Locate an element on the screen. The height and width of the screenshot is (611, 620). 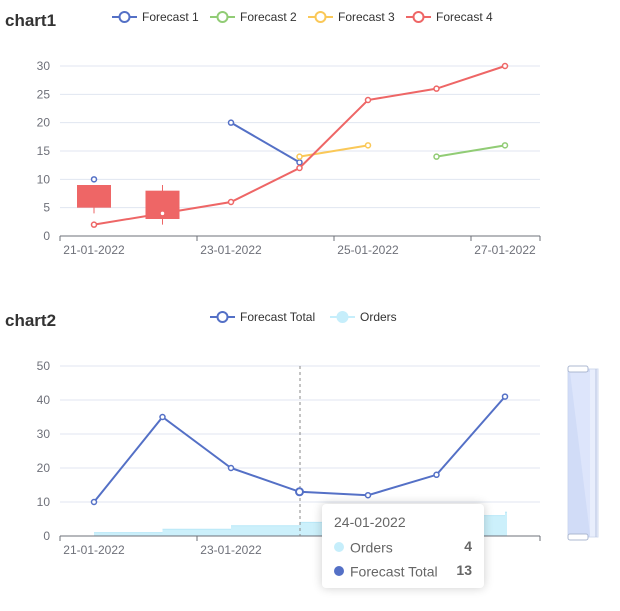
chart1-y-axis: 0 5 10 15 20 25 30 is located at coordinates (44, 151).